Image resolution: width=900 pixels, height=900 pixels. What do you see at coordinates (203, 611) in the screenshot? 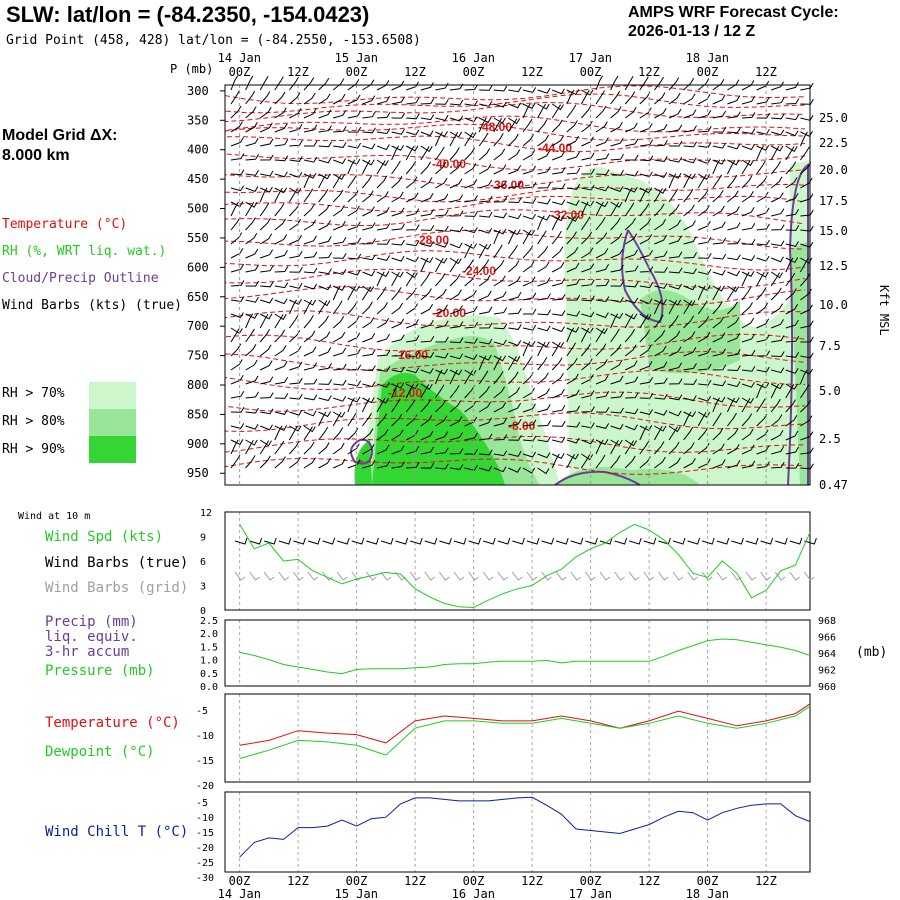
I see `wind-y-tick: 0` at bounding box center [203, 611].